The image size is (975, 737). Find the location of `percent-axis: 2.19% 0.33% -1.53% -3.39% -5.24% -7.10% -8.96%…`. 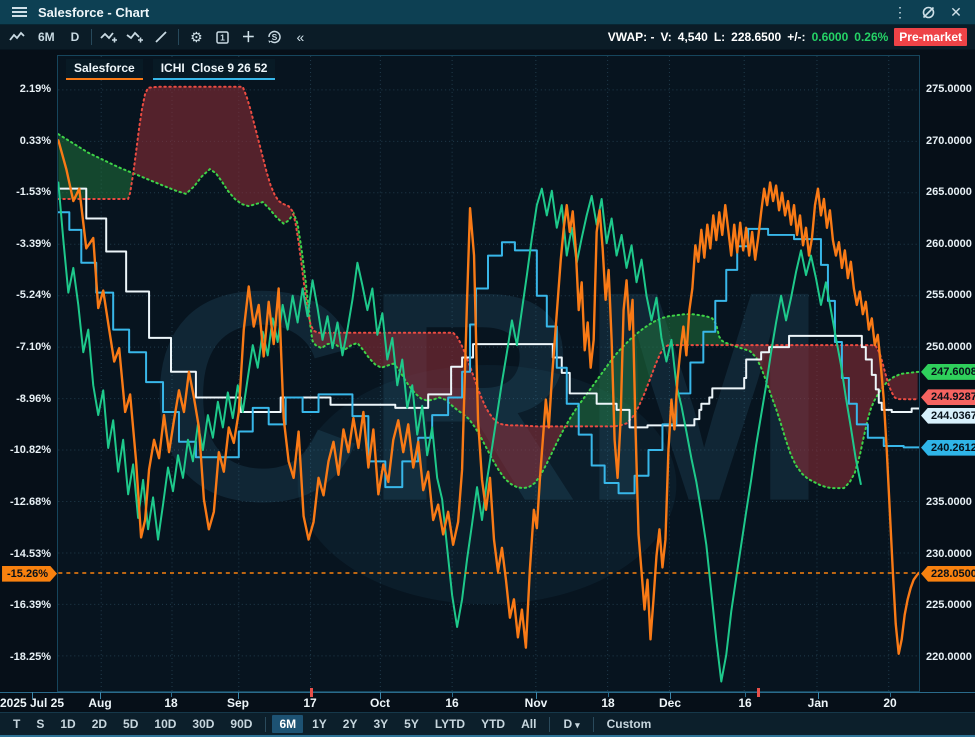

percent-axis: 2.19% 0.33% -1.53% -3.39% -5.24% -7.10% -8.96%… is located at coordinates (28, 371).